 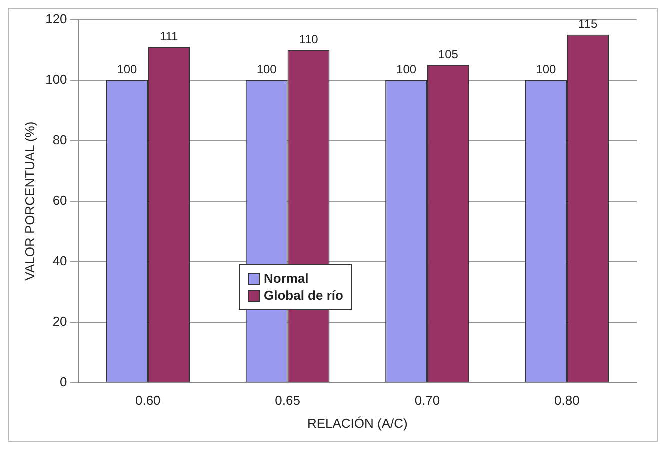 I want to click on x-tick-label: 0.80, so click(x=567, y=400).